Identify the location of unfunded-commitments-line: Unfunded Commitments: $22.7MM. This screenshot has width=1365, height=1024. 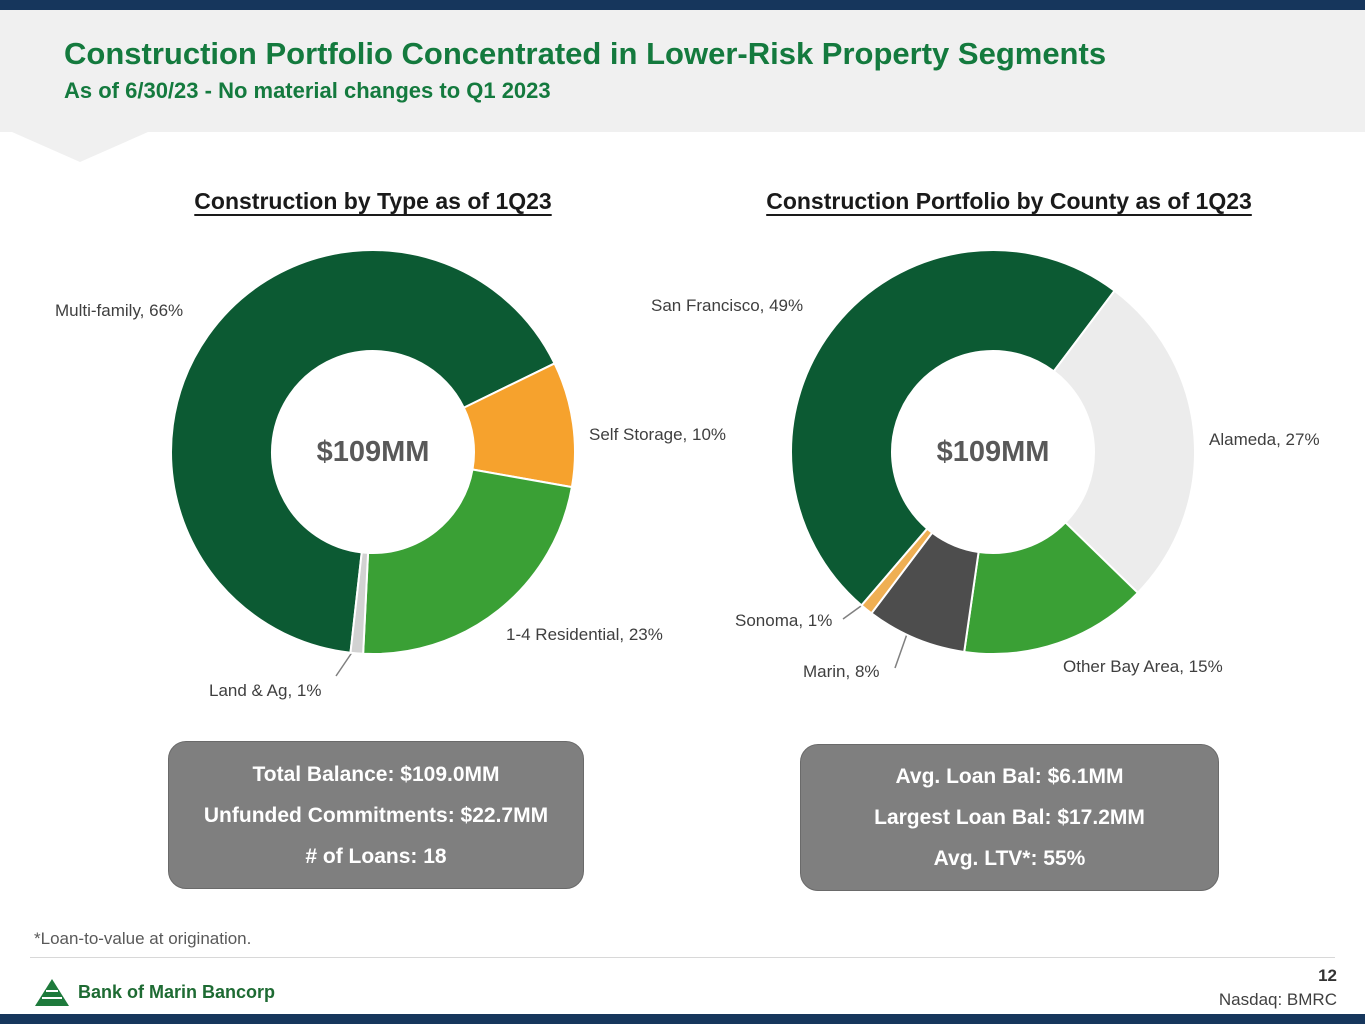
(376, 815).